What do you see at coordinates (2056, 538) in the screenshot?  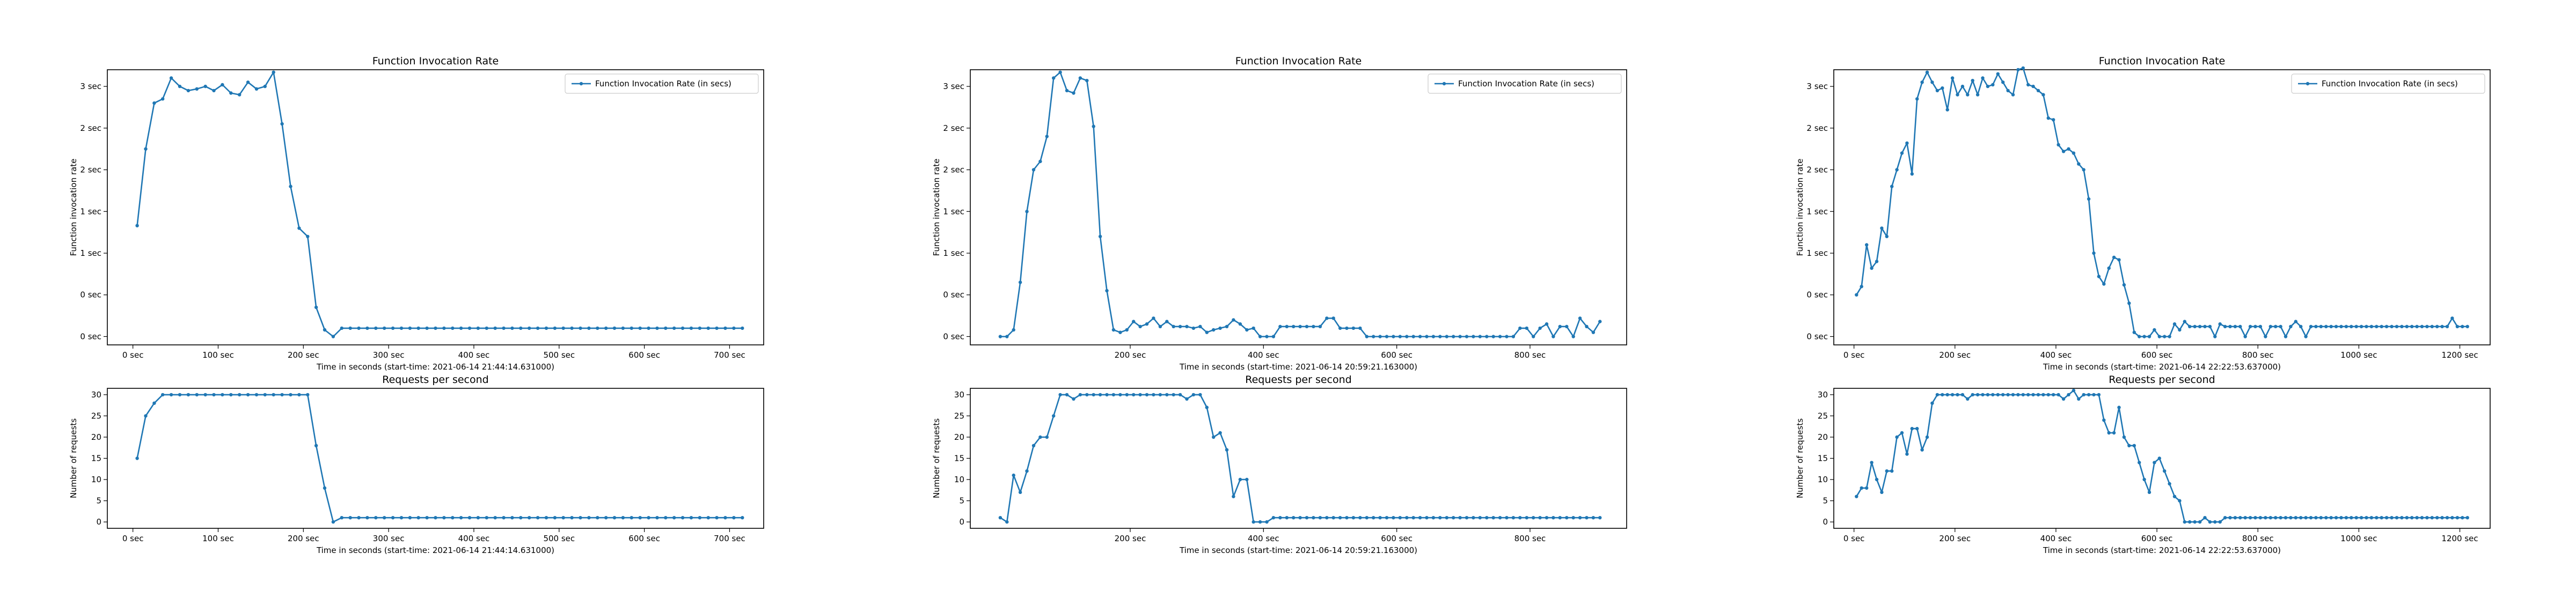 I see `x-tick-label: 400 sec` at bounding box center [2056, 538].